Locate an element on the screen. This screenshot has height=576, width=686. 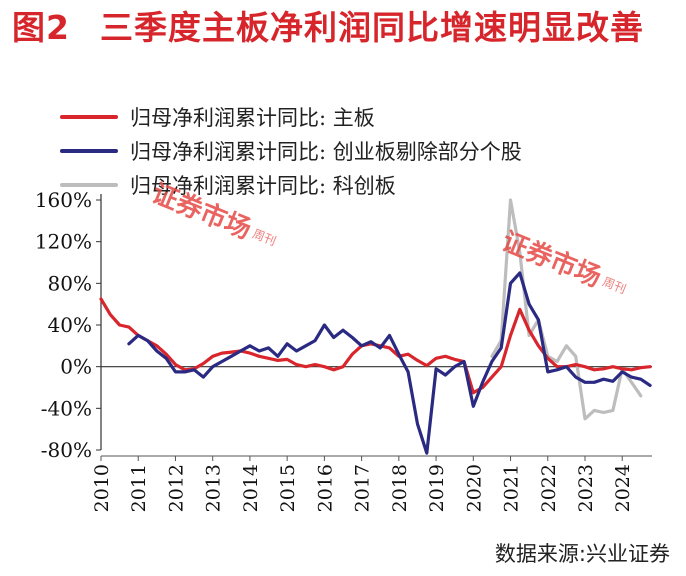
chart-title: 图2 三季度主板净利润同比增速明显改善 is located at coordinates (345, 28).